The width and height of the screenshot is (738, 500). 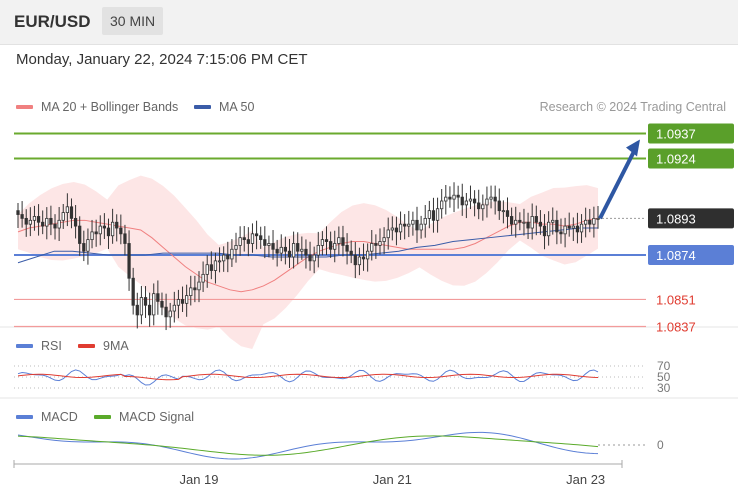 What do you see at coordinates (24, 417) in the screenshot?
I see `legend-swatch-macd` at bounding box center [24, 417].